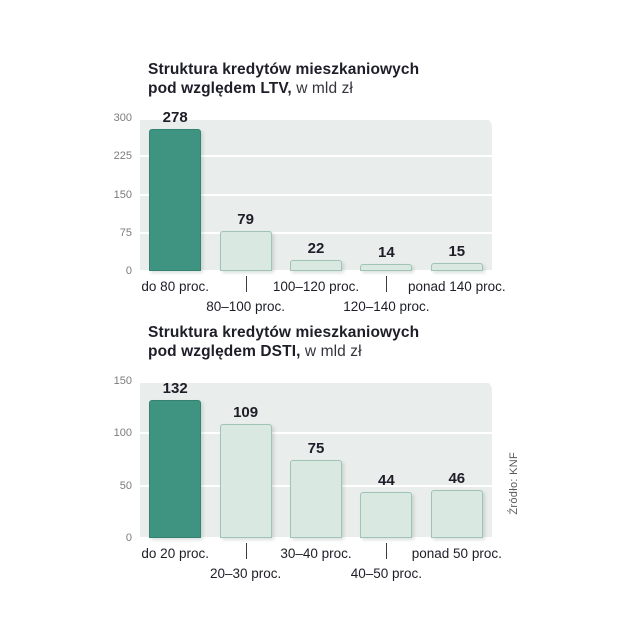  Describe the element at coordinates (125, 232) in the screenshot. I see `y-axis-label: 75` at that location.